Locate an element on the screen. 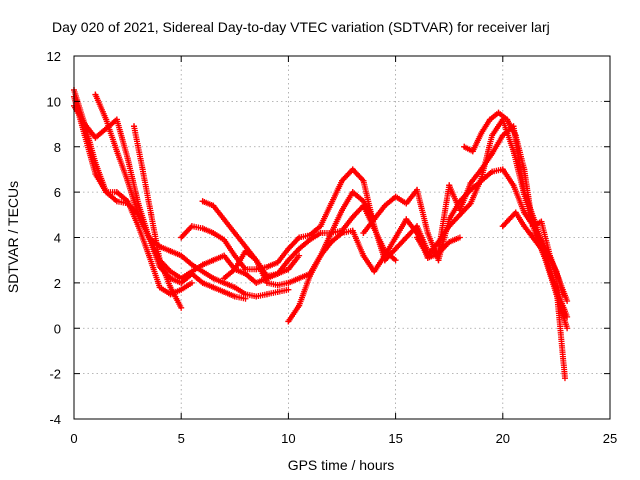  y-tick-label: 8 is located at coordinates (57, 147).